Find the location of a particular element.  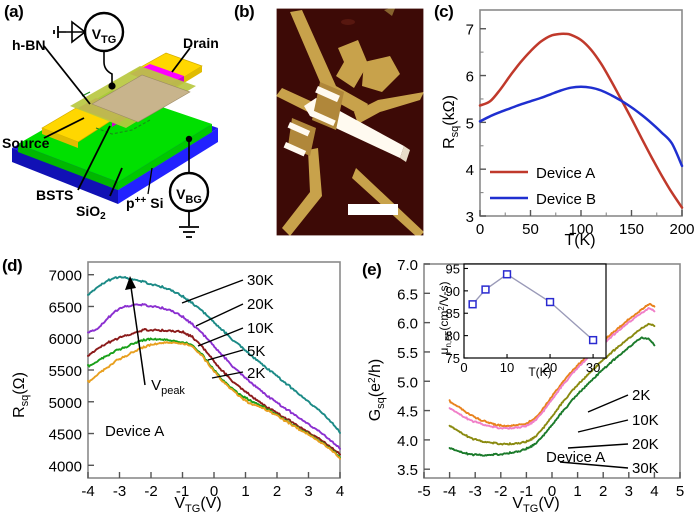

callout-line-2k is located at coordinates (608, 403).